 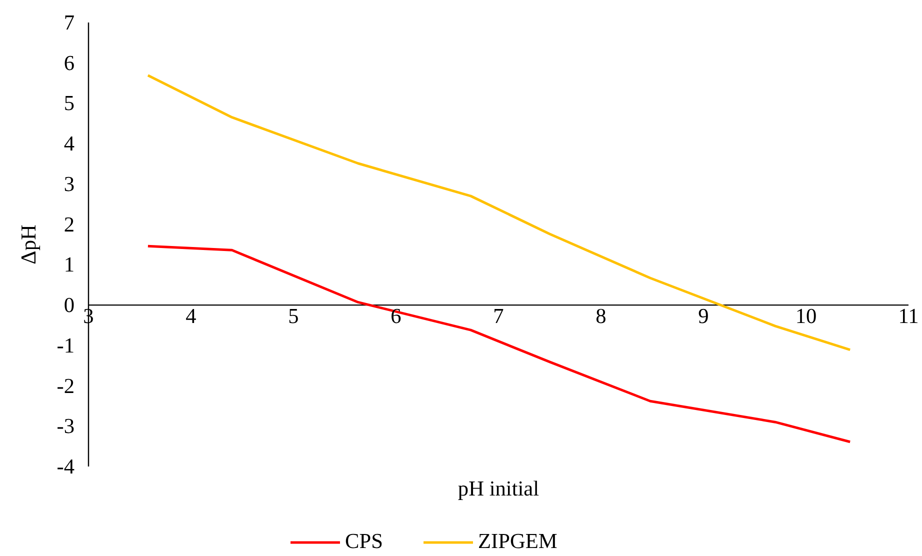 I want to click on x-tick-label: 10, so click(x=806, y=316).